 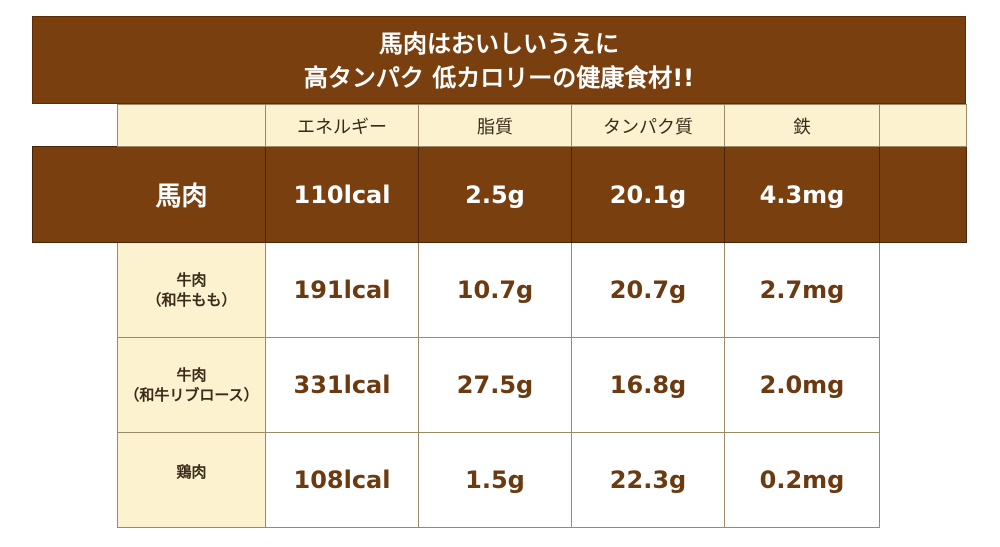 I want to click on row-protein: 22.3g, so click(x=648, y=480).